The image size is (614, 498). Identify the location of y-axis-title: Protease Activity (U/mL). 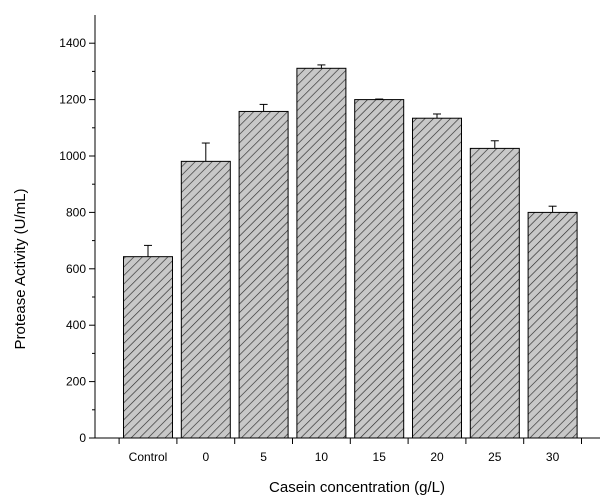
(20, 269).